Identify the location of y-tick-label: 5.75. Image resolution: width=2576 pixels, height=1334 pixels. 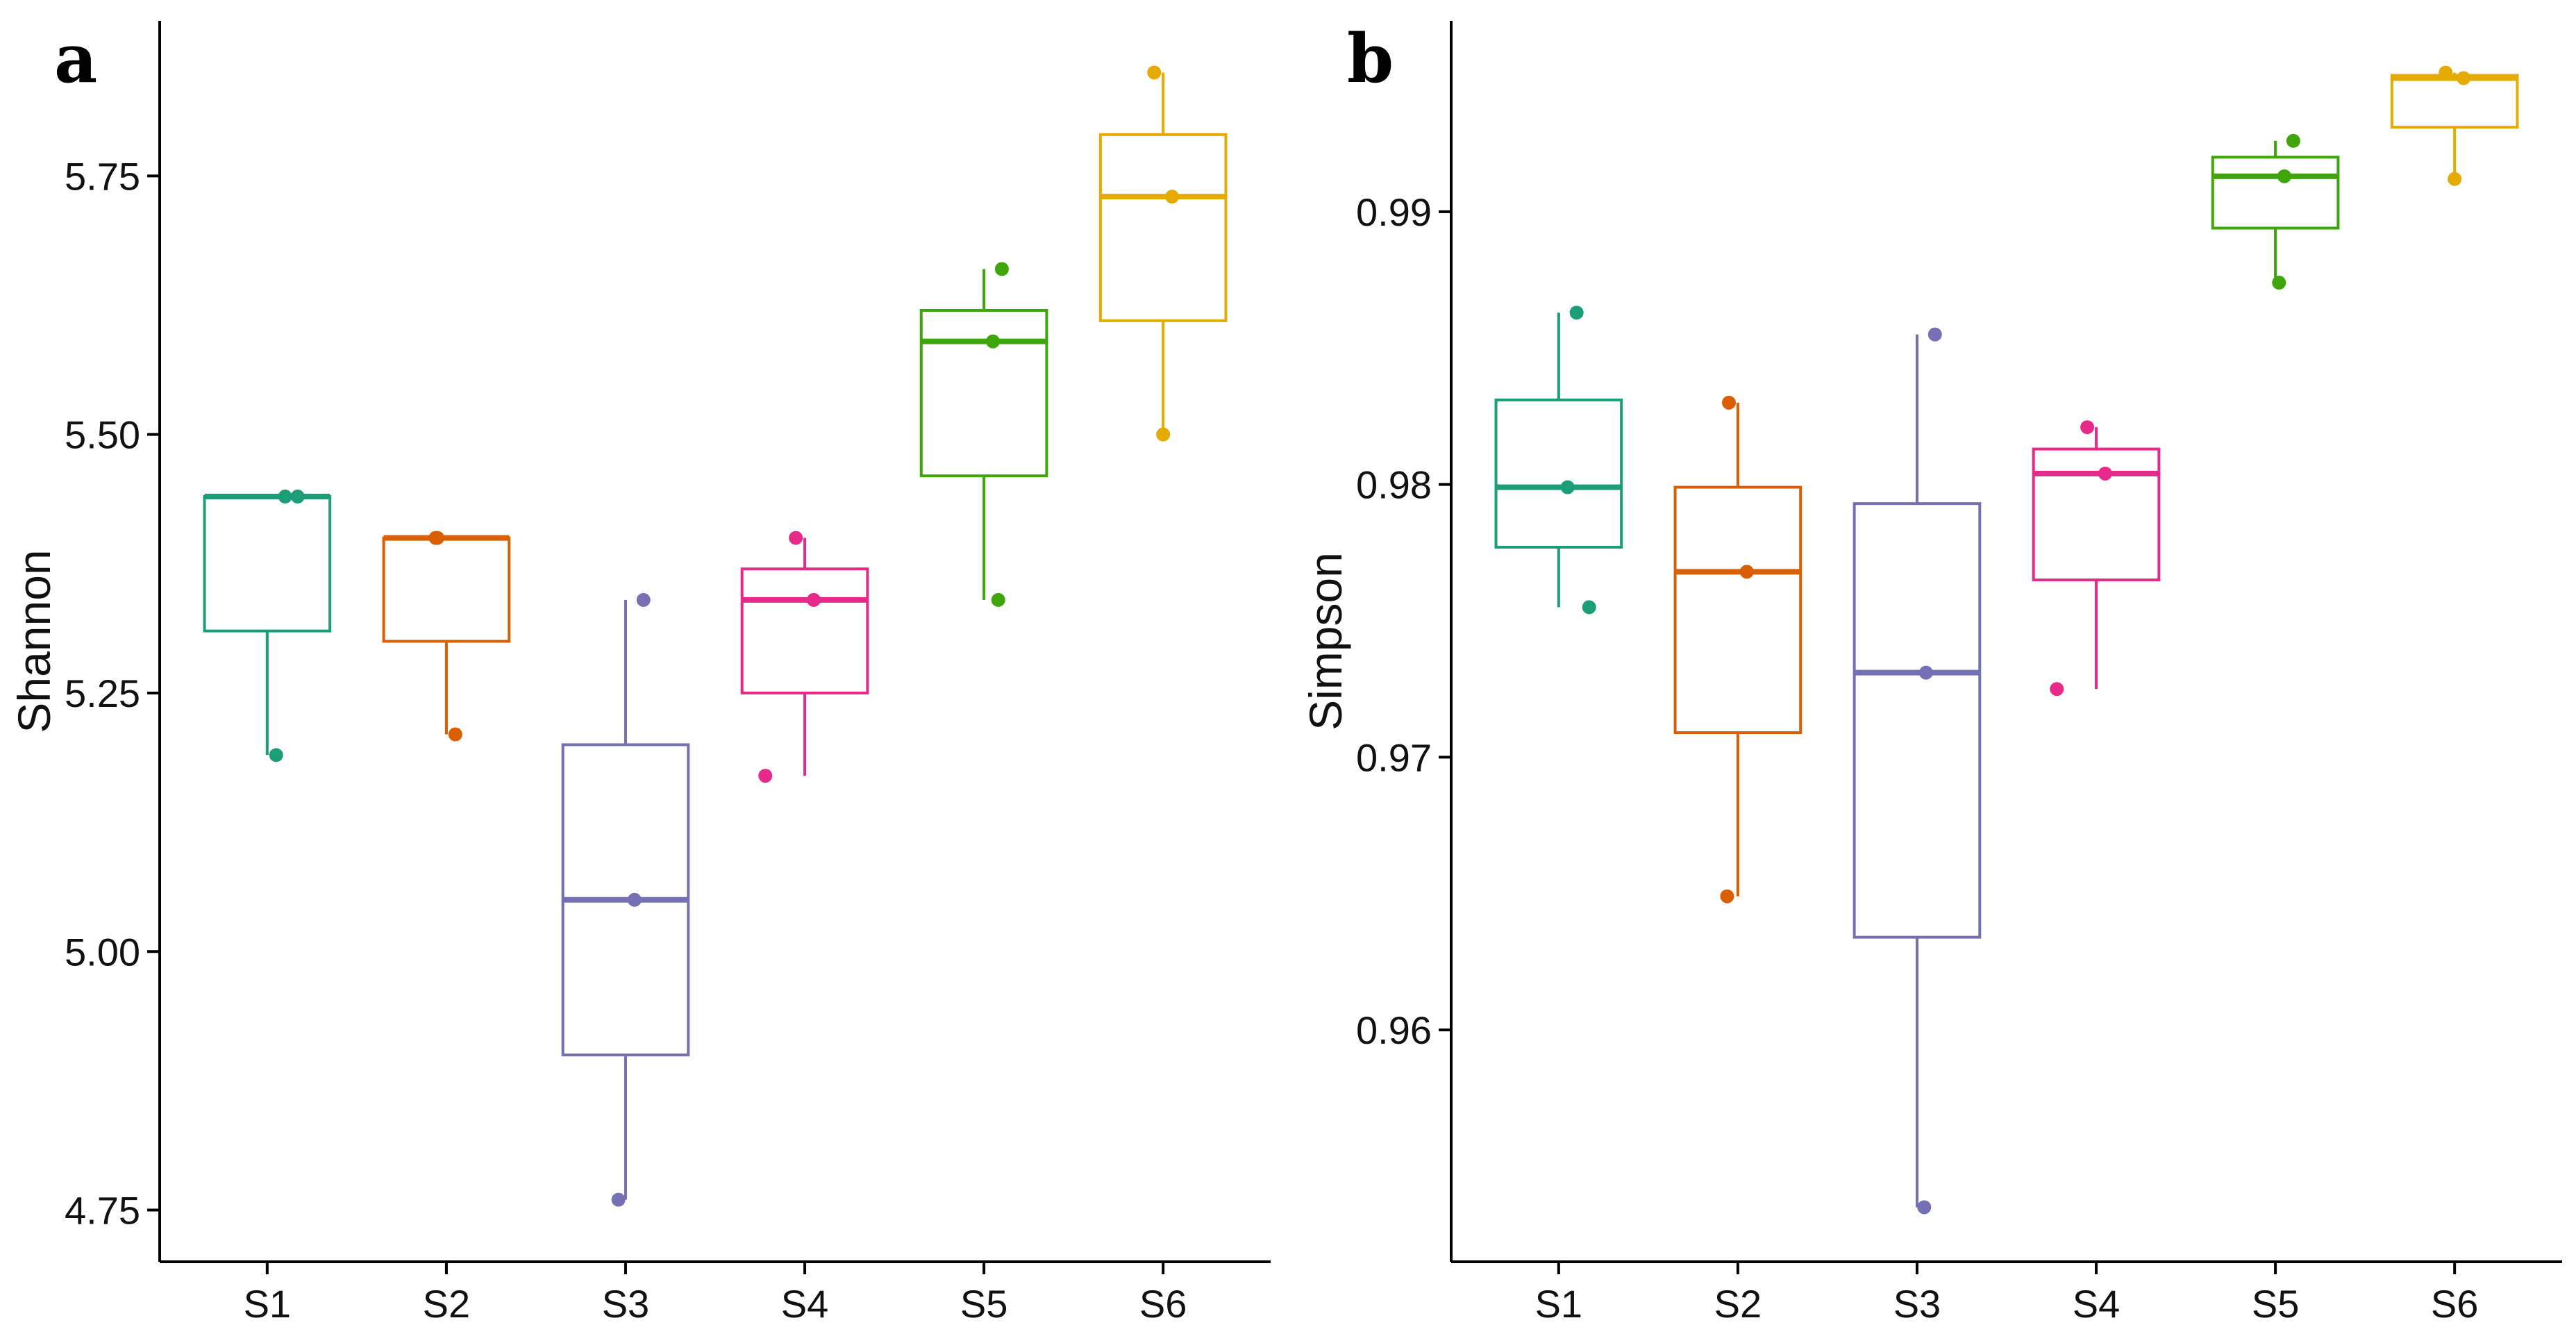
(102, 176).